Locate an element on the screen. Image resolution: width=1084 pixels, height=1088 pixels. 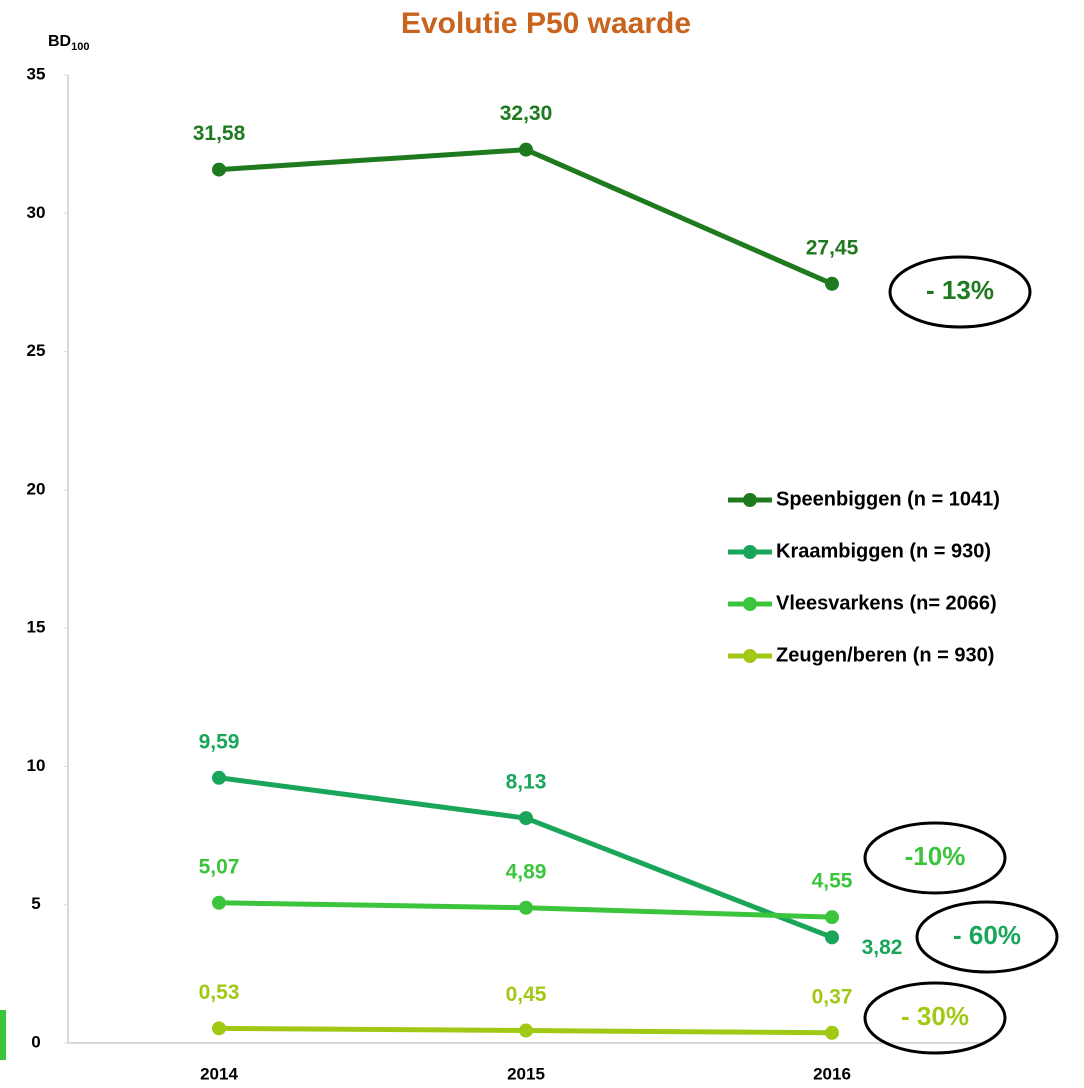
data-label: 0,53 is located at coordinates (219, 992).